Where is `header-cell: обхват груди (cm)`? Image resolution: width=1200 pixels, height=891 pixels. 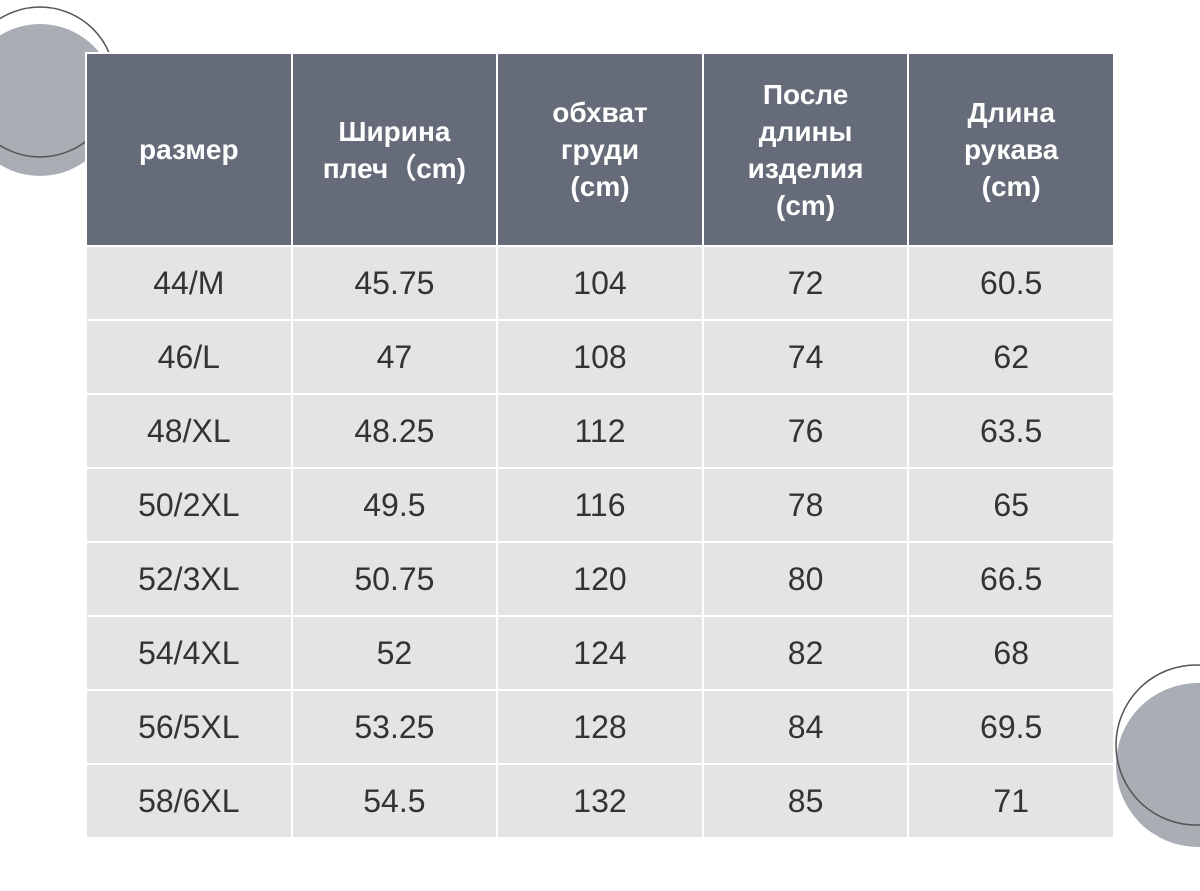
header-cell: обхват груди (cm) is located at coordinates (600, 149).